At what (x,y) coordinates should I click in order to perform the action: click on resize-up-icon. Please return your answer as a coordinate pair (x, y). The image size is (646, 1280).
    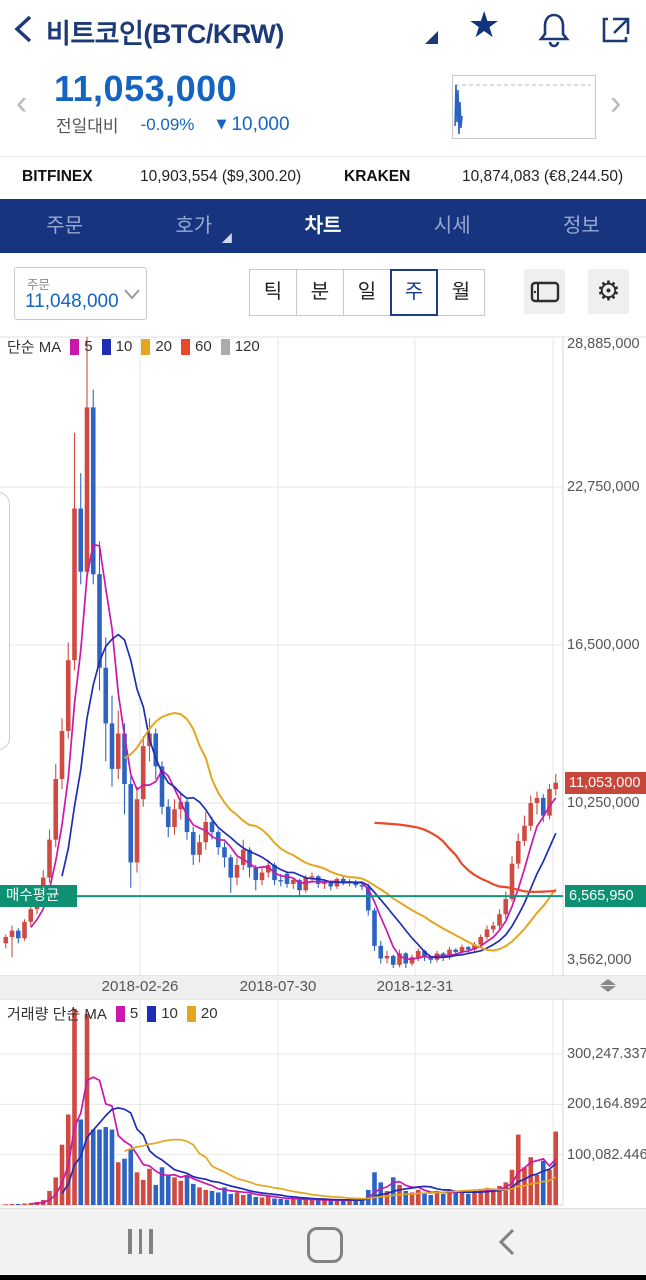
    Looking at the image, I should click on (608, 982).